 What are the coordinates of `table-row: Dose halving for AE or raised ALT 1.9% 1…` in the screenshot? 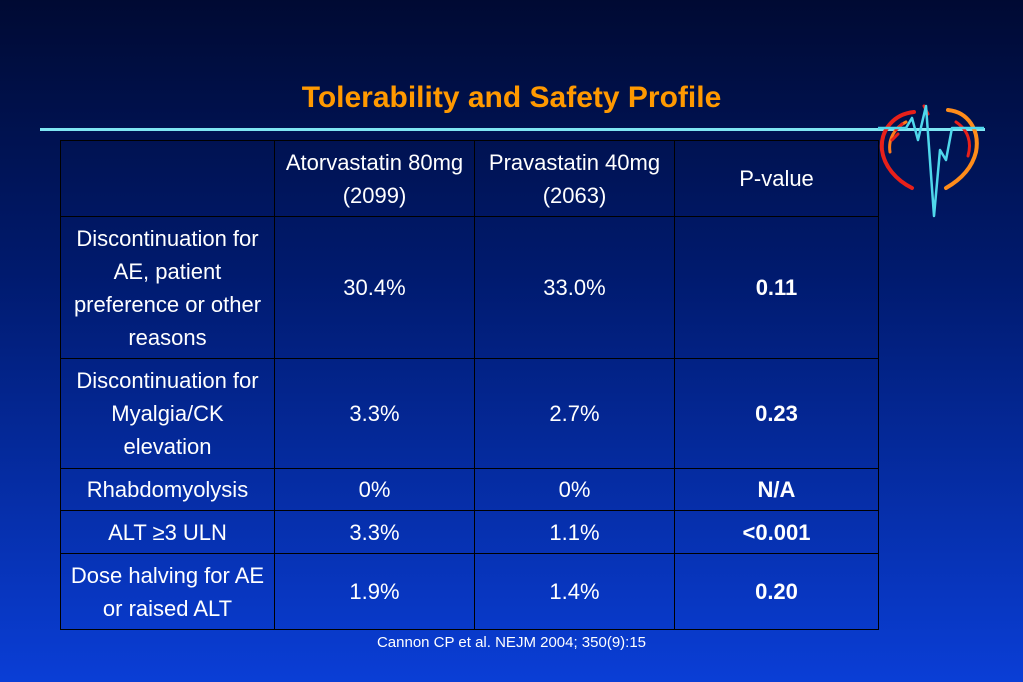 It's located at (469, 591).